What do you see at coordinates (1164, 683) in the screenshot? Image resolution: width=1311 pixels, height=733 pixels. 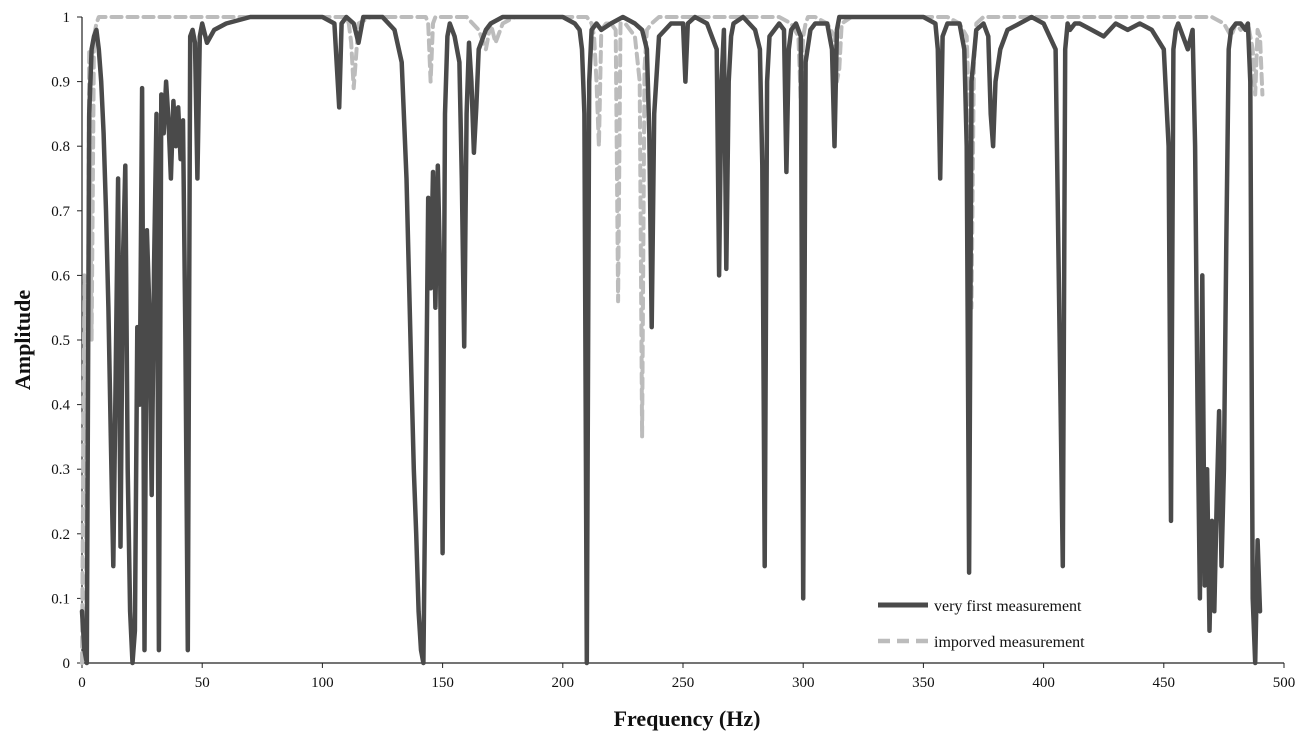 I see `x-tick-label: 450` at bounding box center [1164, 683].